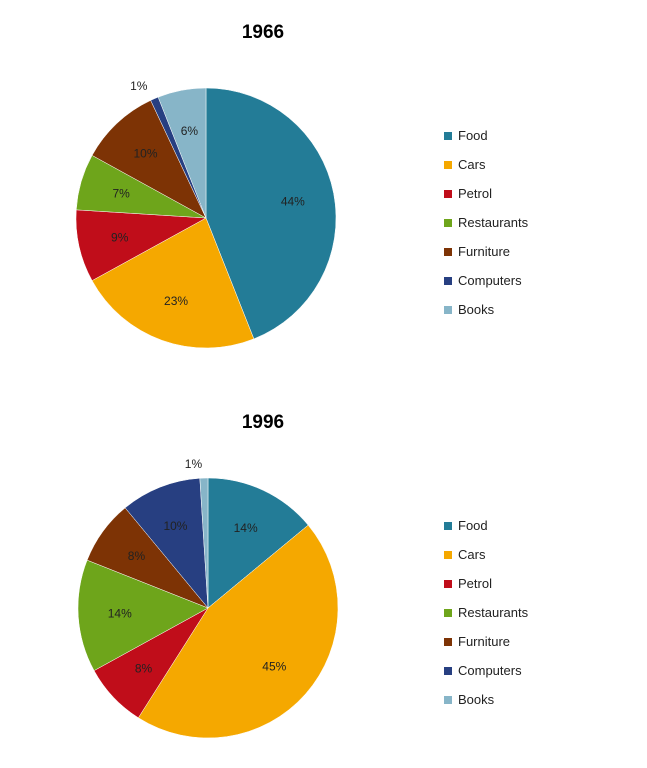  Describe the element at coordinates (176, 301) in the screenshot. I see `data-label-cars: 23%` at that location.